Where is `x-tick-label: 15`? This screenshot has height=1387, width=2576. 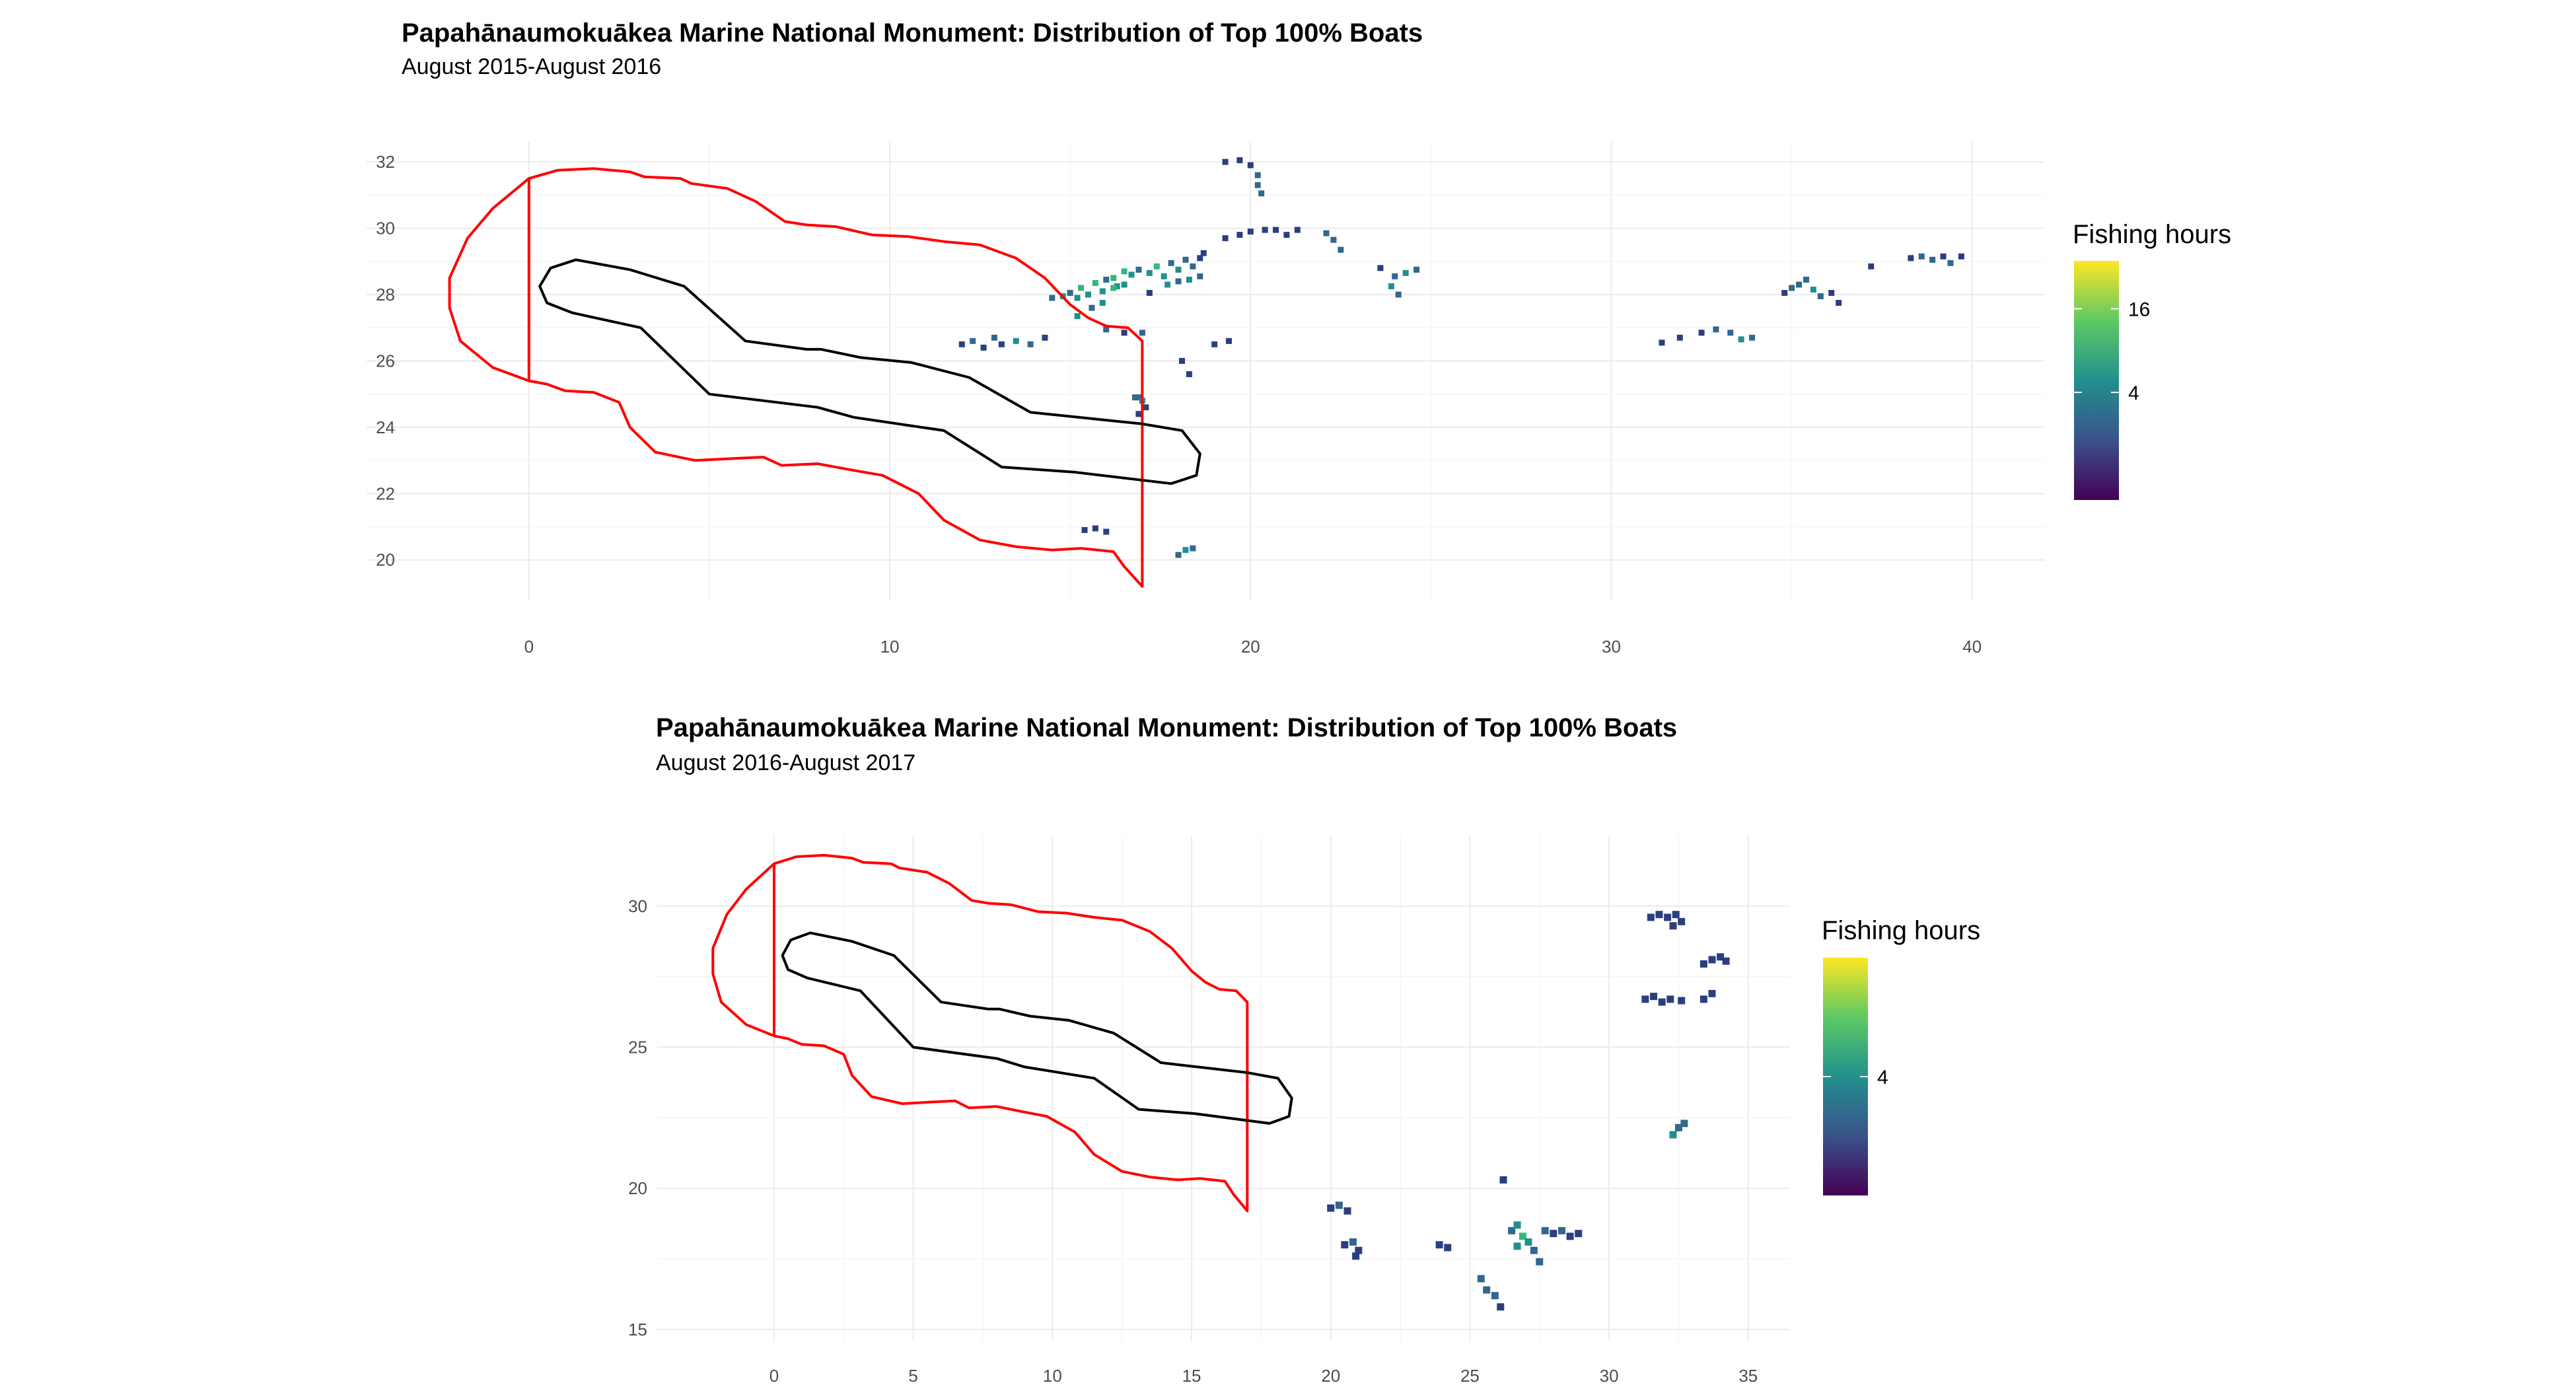 x-tick-label: 15 is located at coordinates (1192, 1376).